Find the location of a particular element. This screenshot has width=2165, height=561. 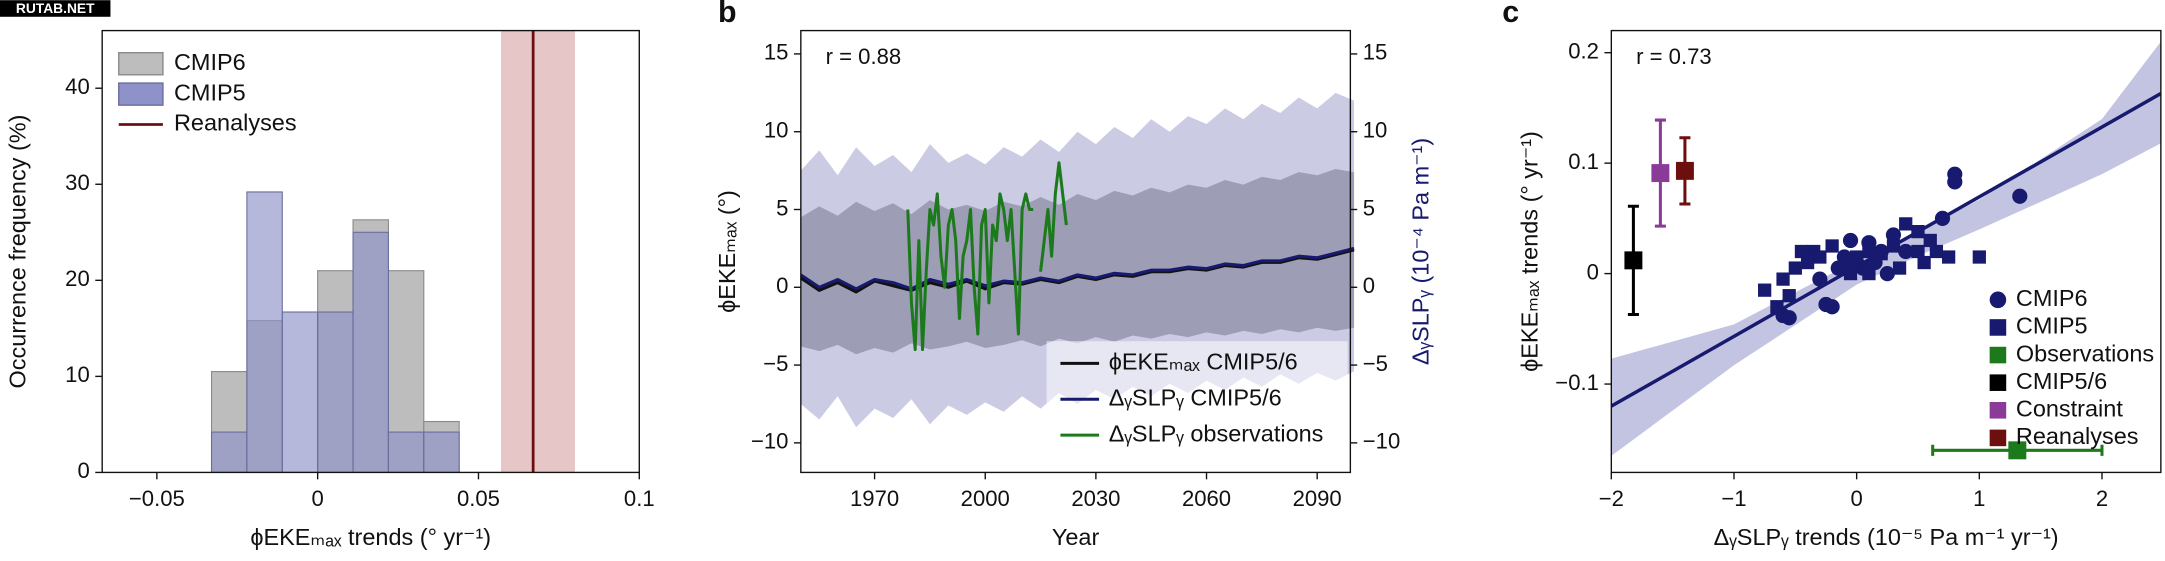

reference-band is located at coordinates (537, 251).